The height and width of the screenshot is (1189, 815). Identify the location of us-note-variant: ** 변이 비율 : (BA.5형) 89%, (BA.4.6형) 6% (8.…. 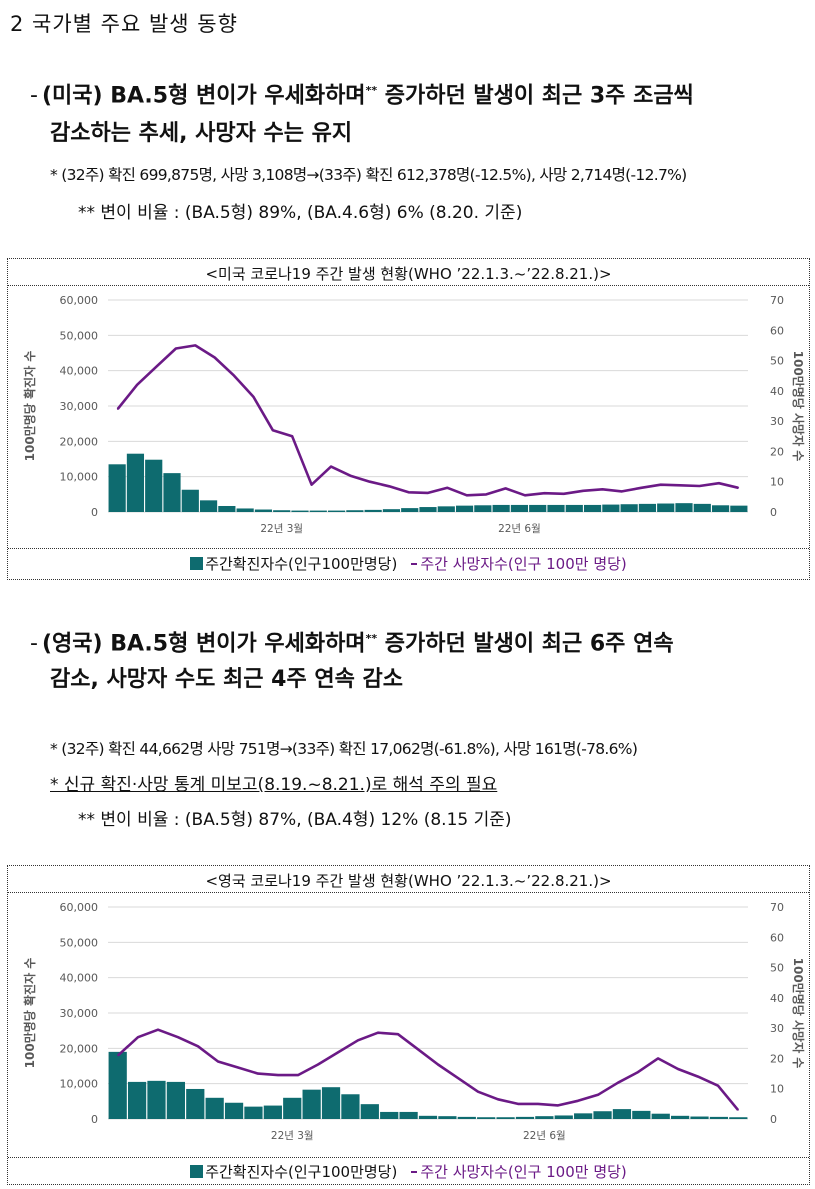
(300, 213).